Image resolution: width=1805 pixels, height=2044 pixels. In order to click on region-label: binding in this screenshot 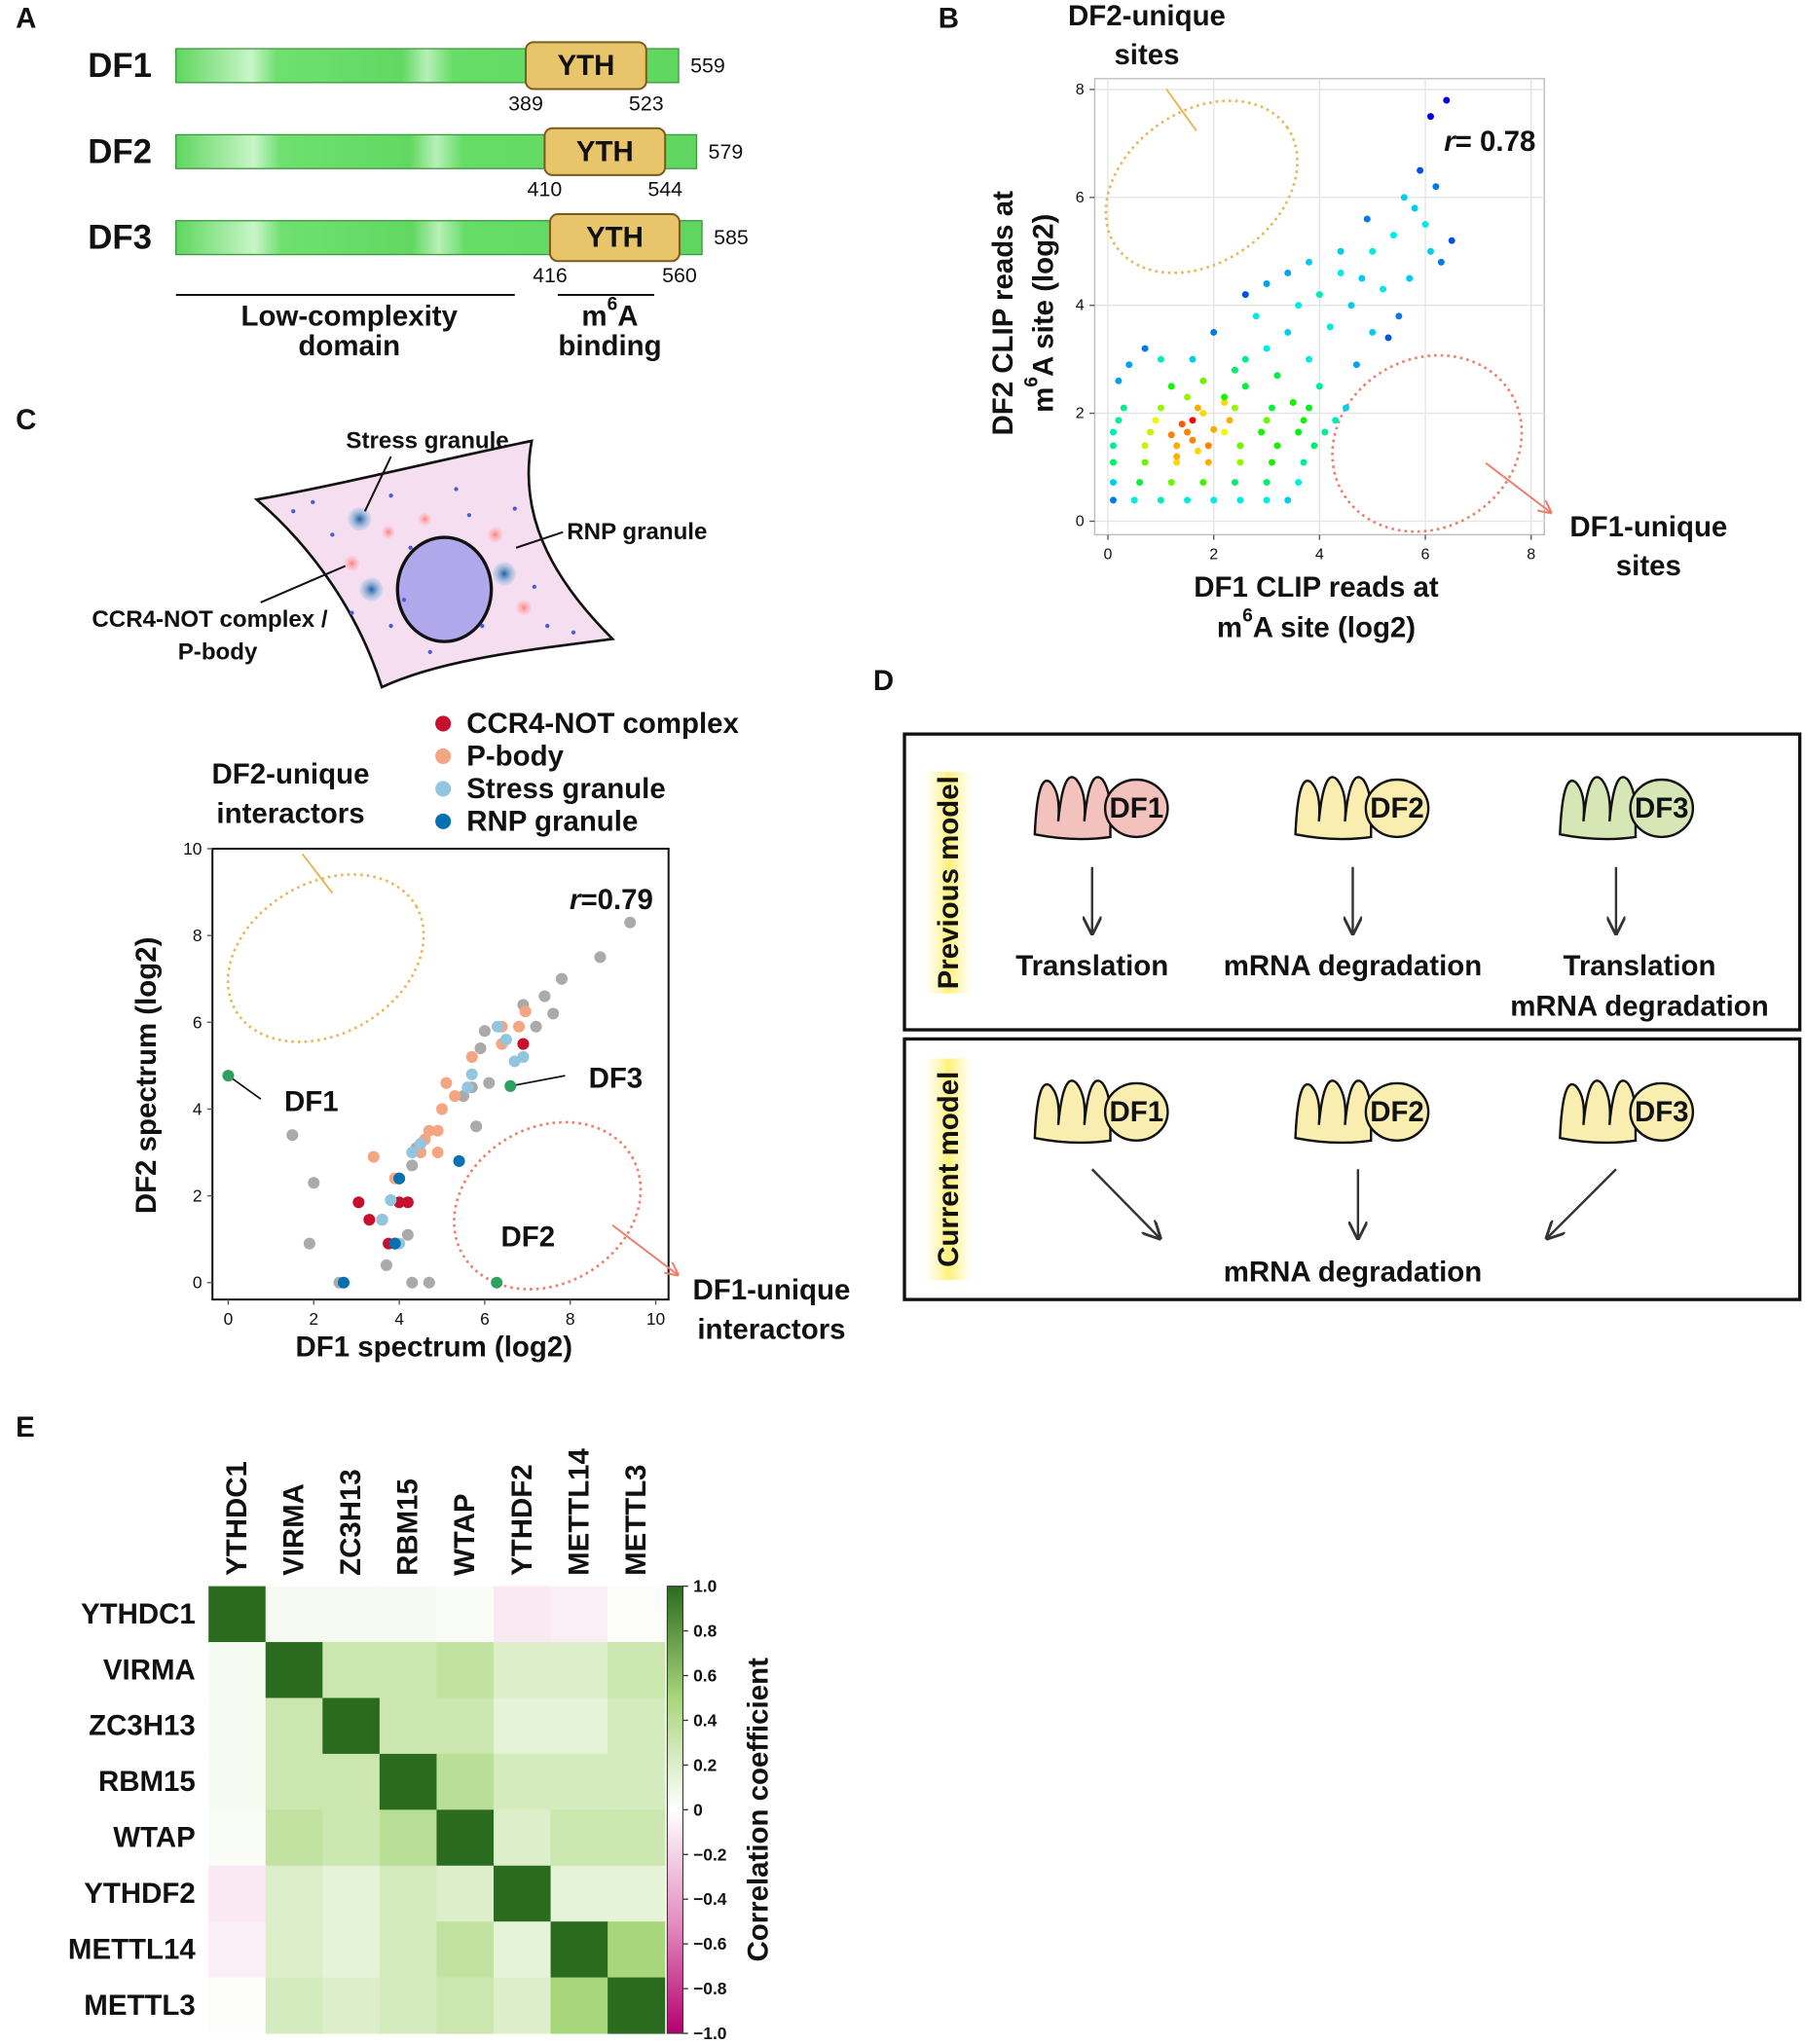, I will do `click(609, 346)`.